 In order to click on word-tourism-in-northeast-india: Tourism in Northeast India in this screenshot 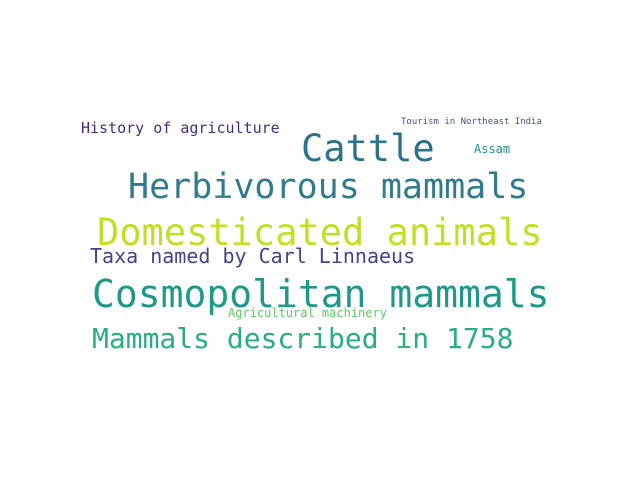, I will do `click(471, 122)`.